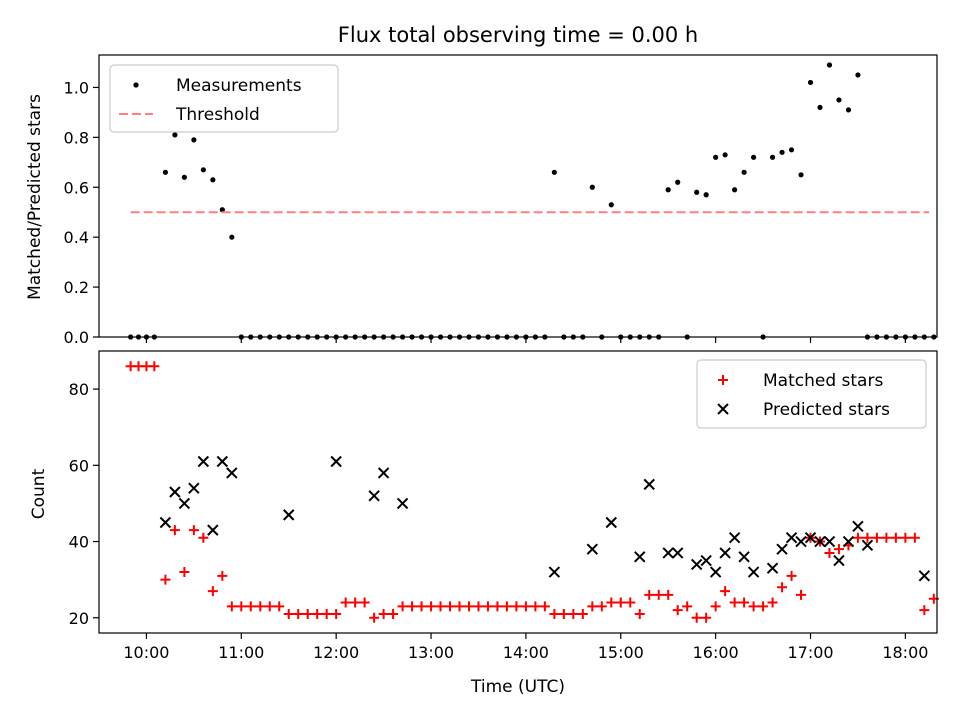 This screenshot has width=960, height=720. Describe the element at coordinates (810, 652) in the screenshot. I see `x-tick-label: 17:00` at that location.